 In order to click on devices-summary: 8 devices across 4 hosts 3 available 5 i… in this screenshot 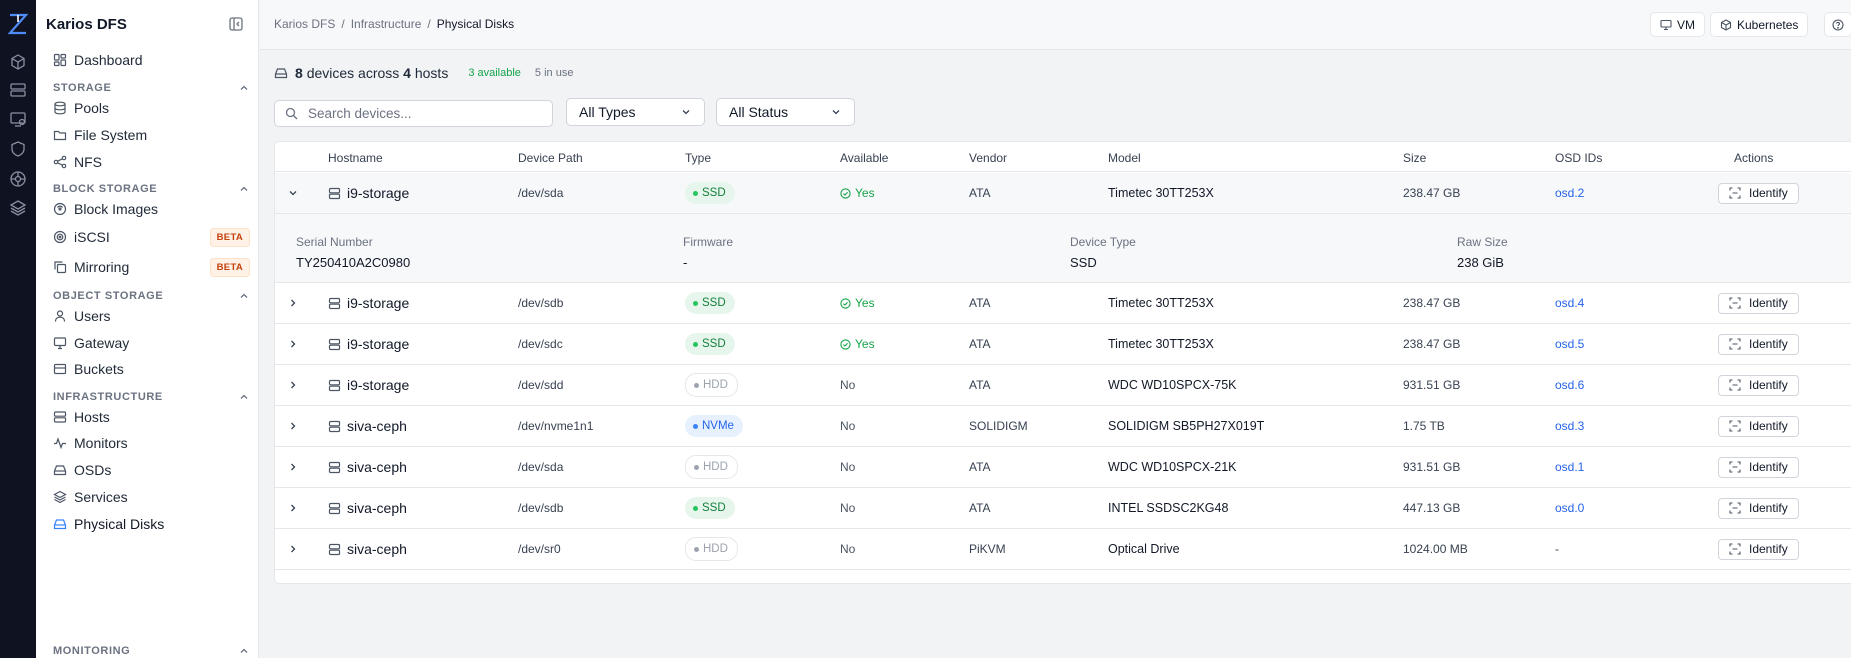, I will do `click(423, 73)`.